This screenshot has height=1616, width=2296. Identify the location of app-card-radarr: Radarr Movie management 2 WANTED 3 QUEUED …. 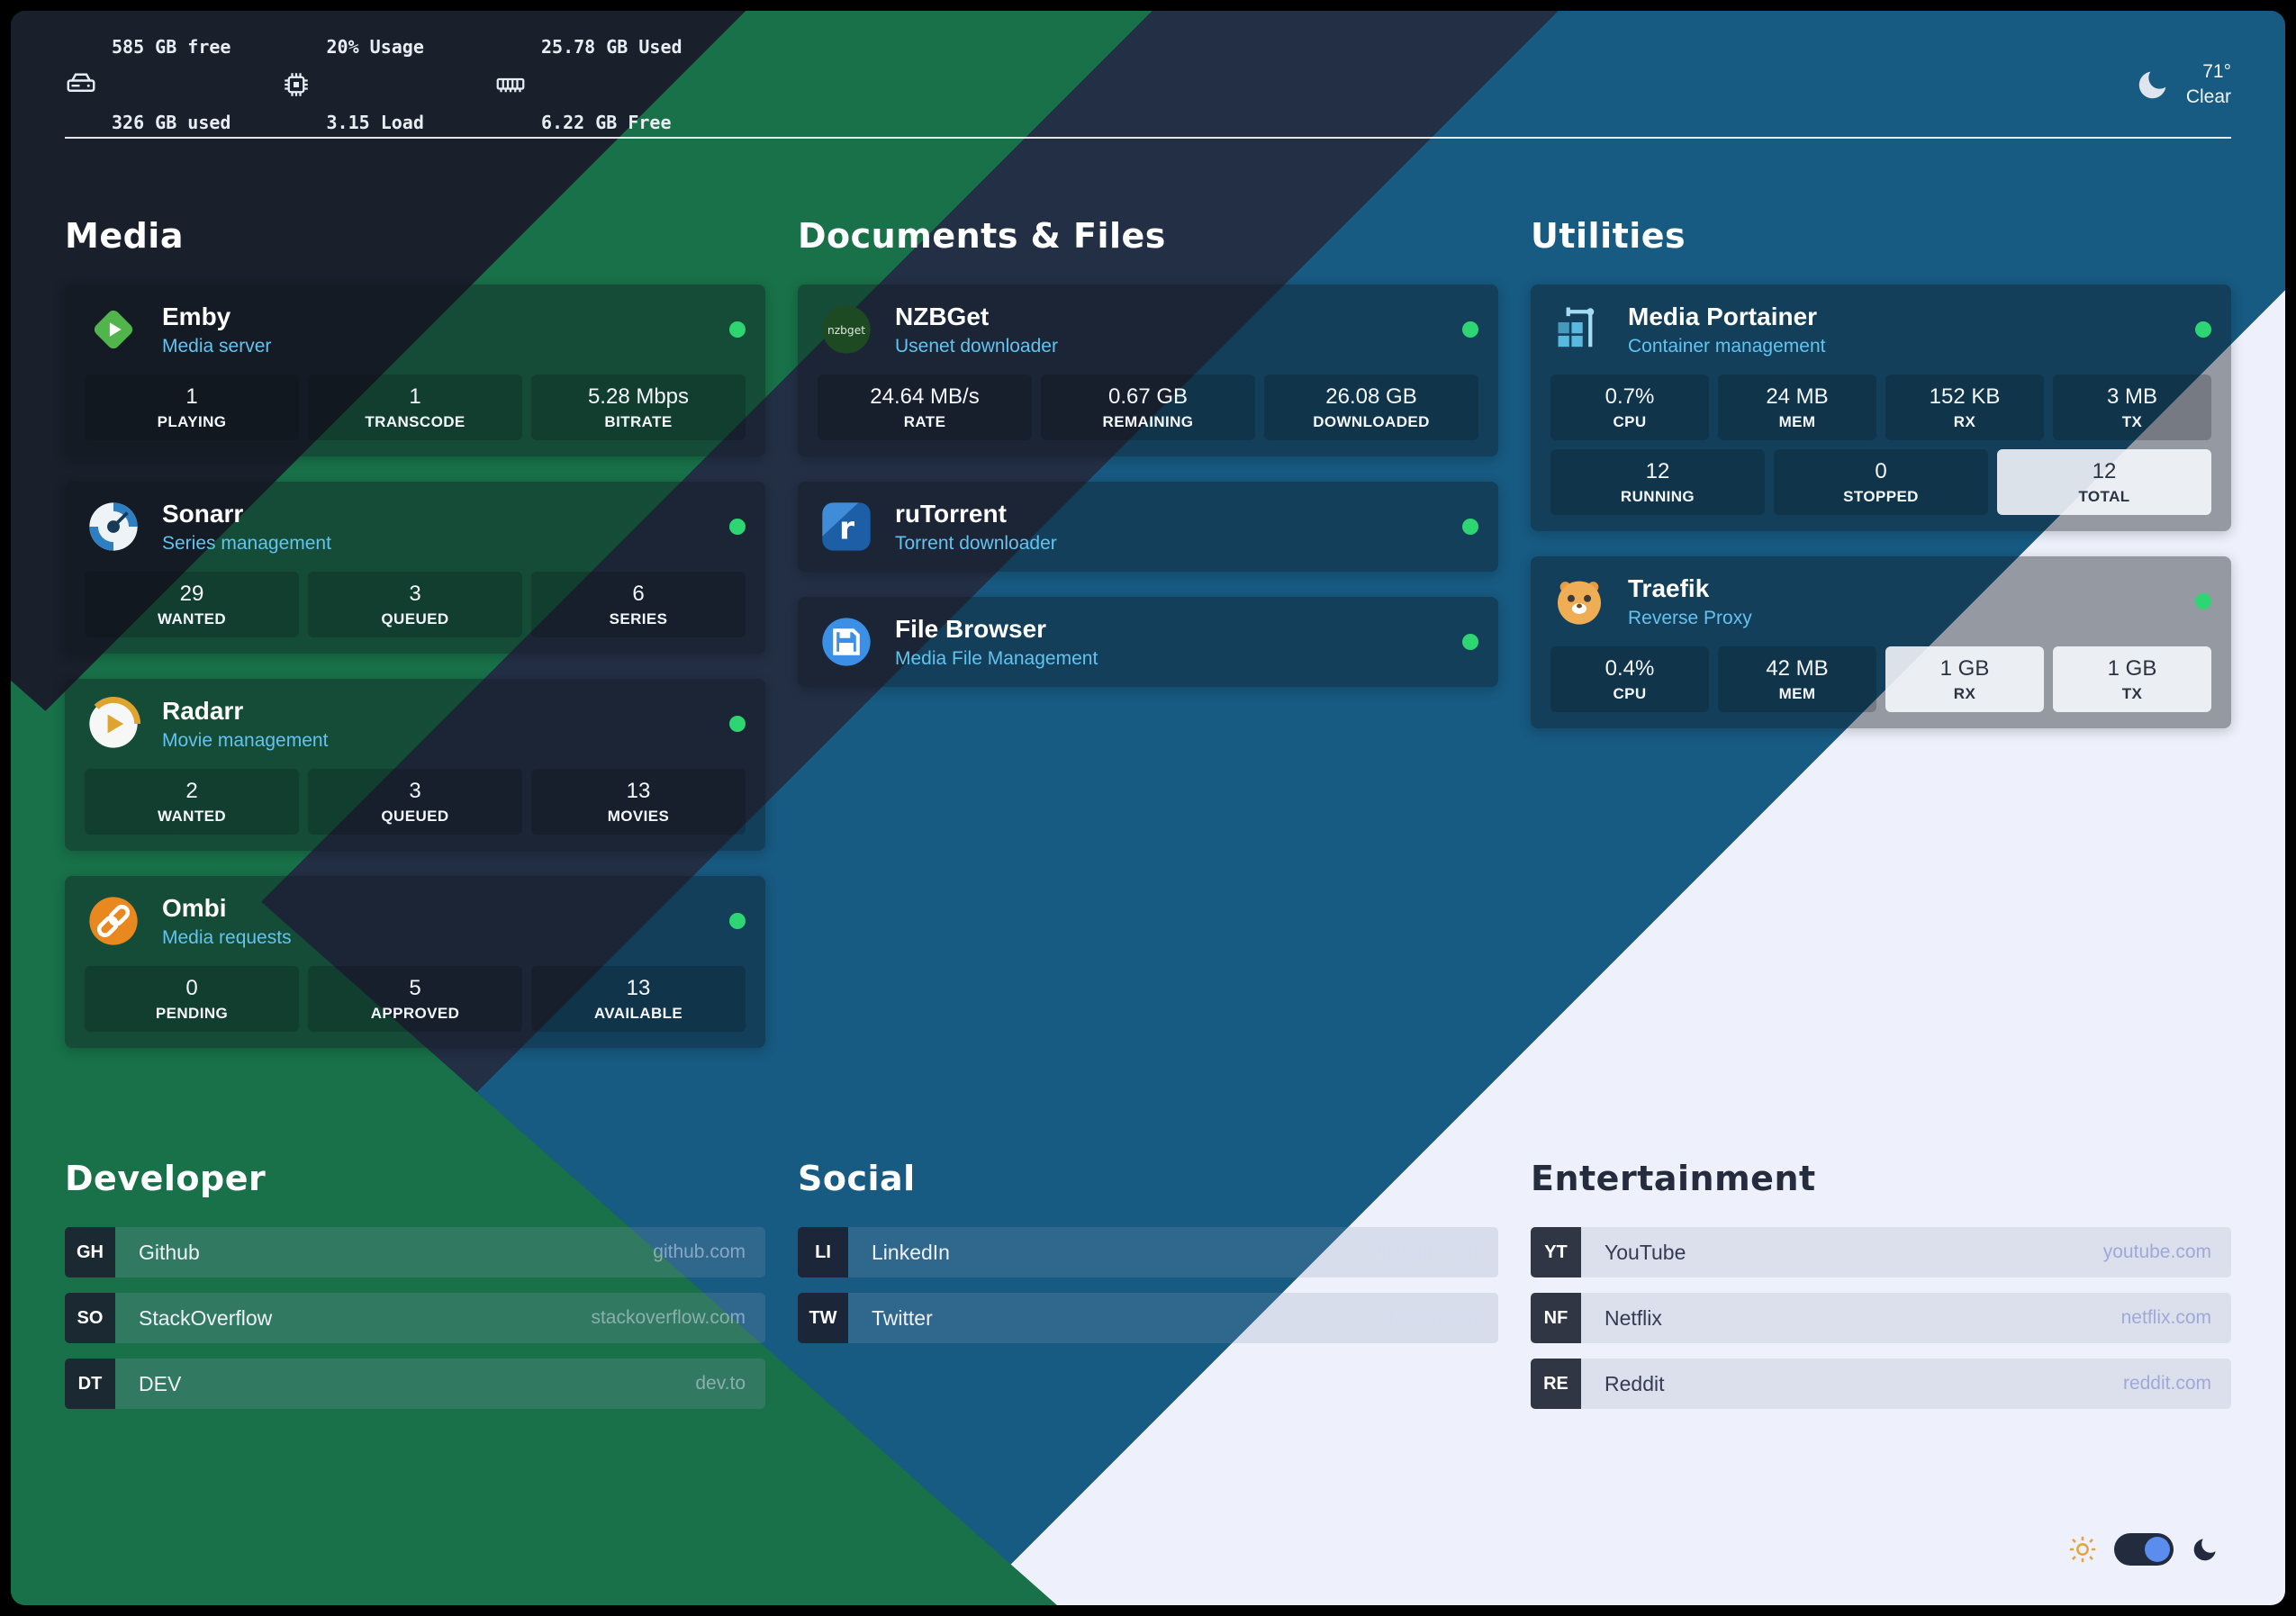
(415, 765).